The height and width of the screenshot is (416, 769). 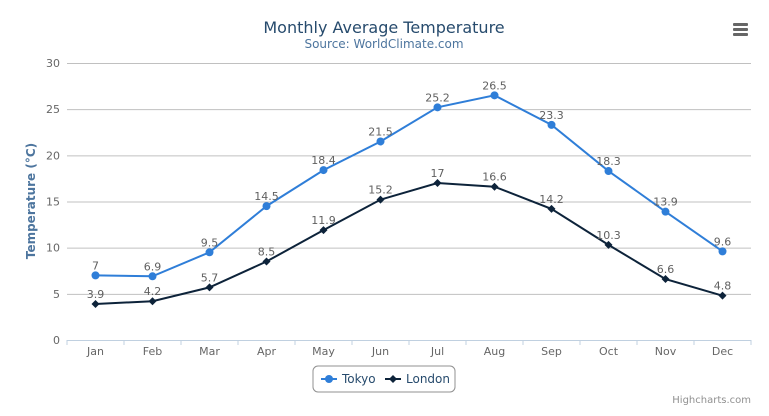 I want to click on y-axis: 0 5 10 15 20 25 30, so click(x=53, y=202).